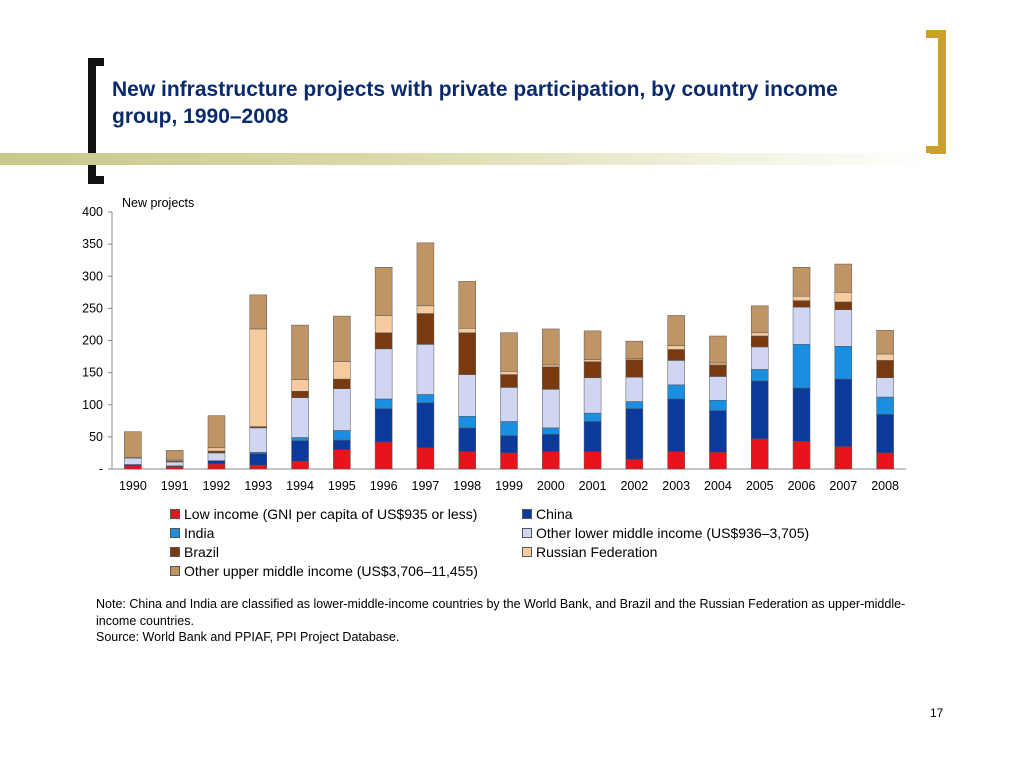 This screenshot has height=768, width=1024. Describe the element at coordinates (96, 121) in the screenshot. I see `left-bracket-decoration` at that location.